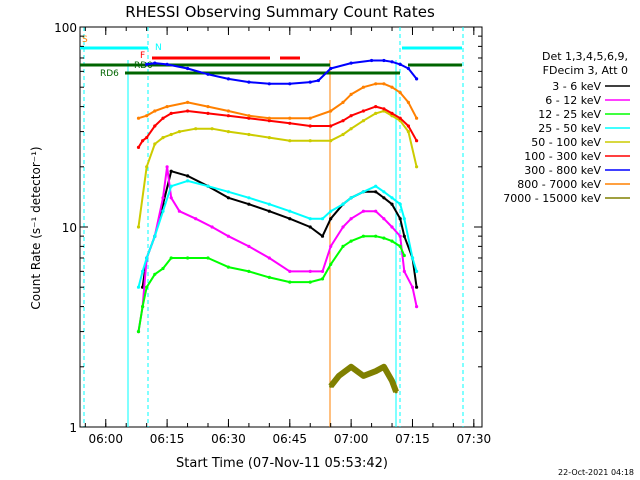 Image resolution: width=640 pixels, height=480 pixels. What do you see at coordinates (69, 228) in the screenshot?
I see `y-tick-label: 10` at bounding box center [69, 228].